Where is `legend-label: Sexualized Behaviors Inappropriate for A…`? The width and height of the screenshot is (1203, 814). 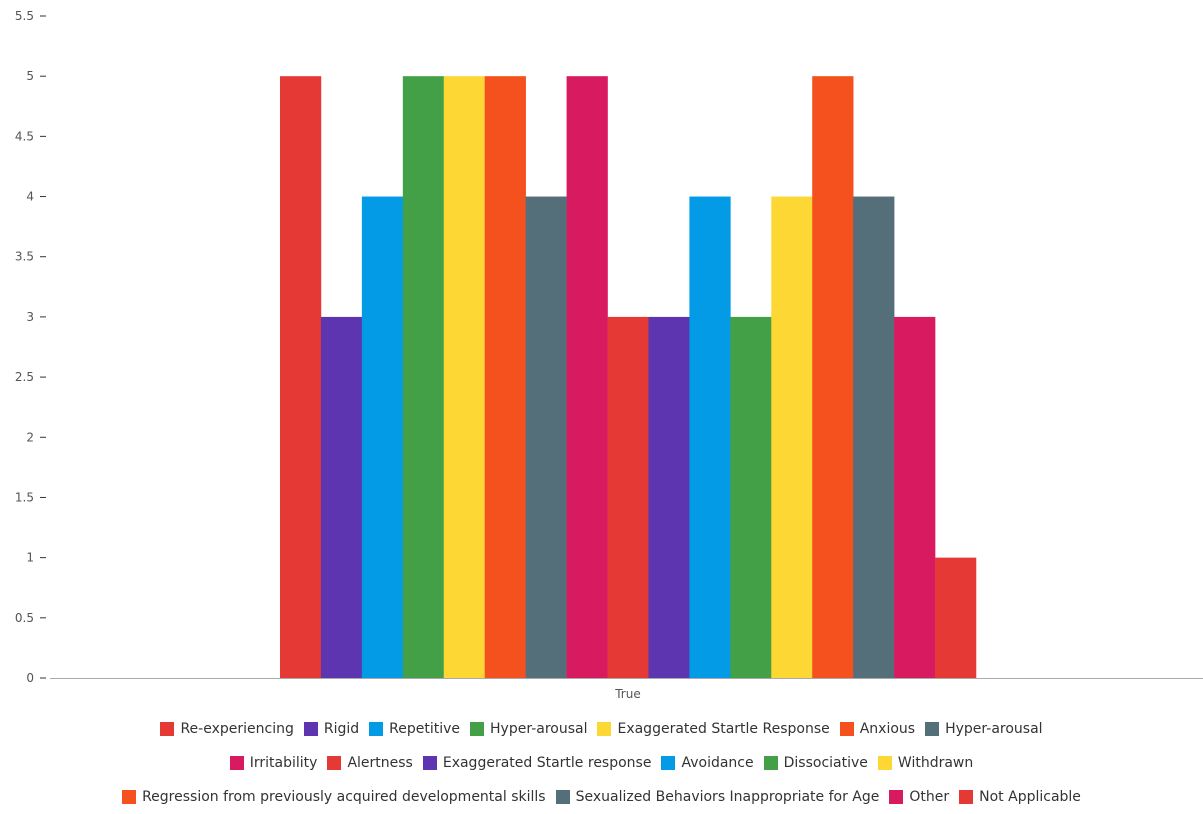
legend-label: Sexualized Behaviors Inappropriate for A… is located at coordinates (727, 797).